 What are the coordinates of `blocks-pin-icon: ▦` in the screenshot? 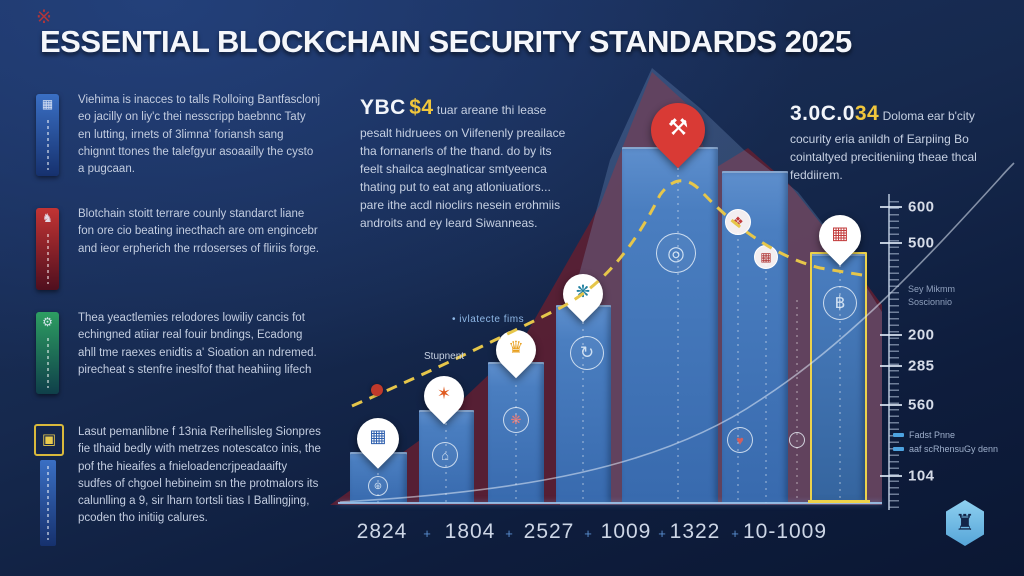 It's located at (378, 438).